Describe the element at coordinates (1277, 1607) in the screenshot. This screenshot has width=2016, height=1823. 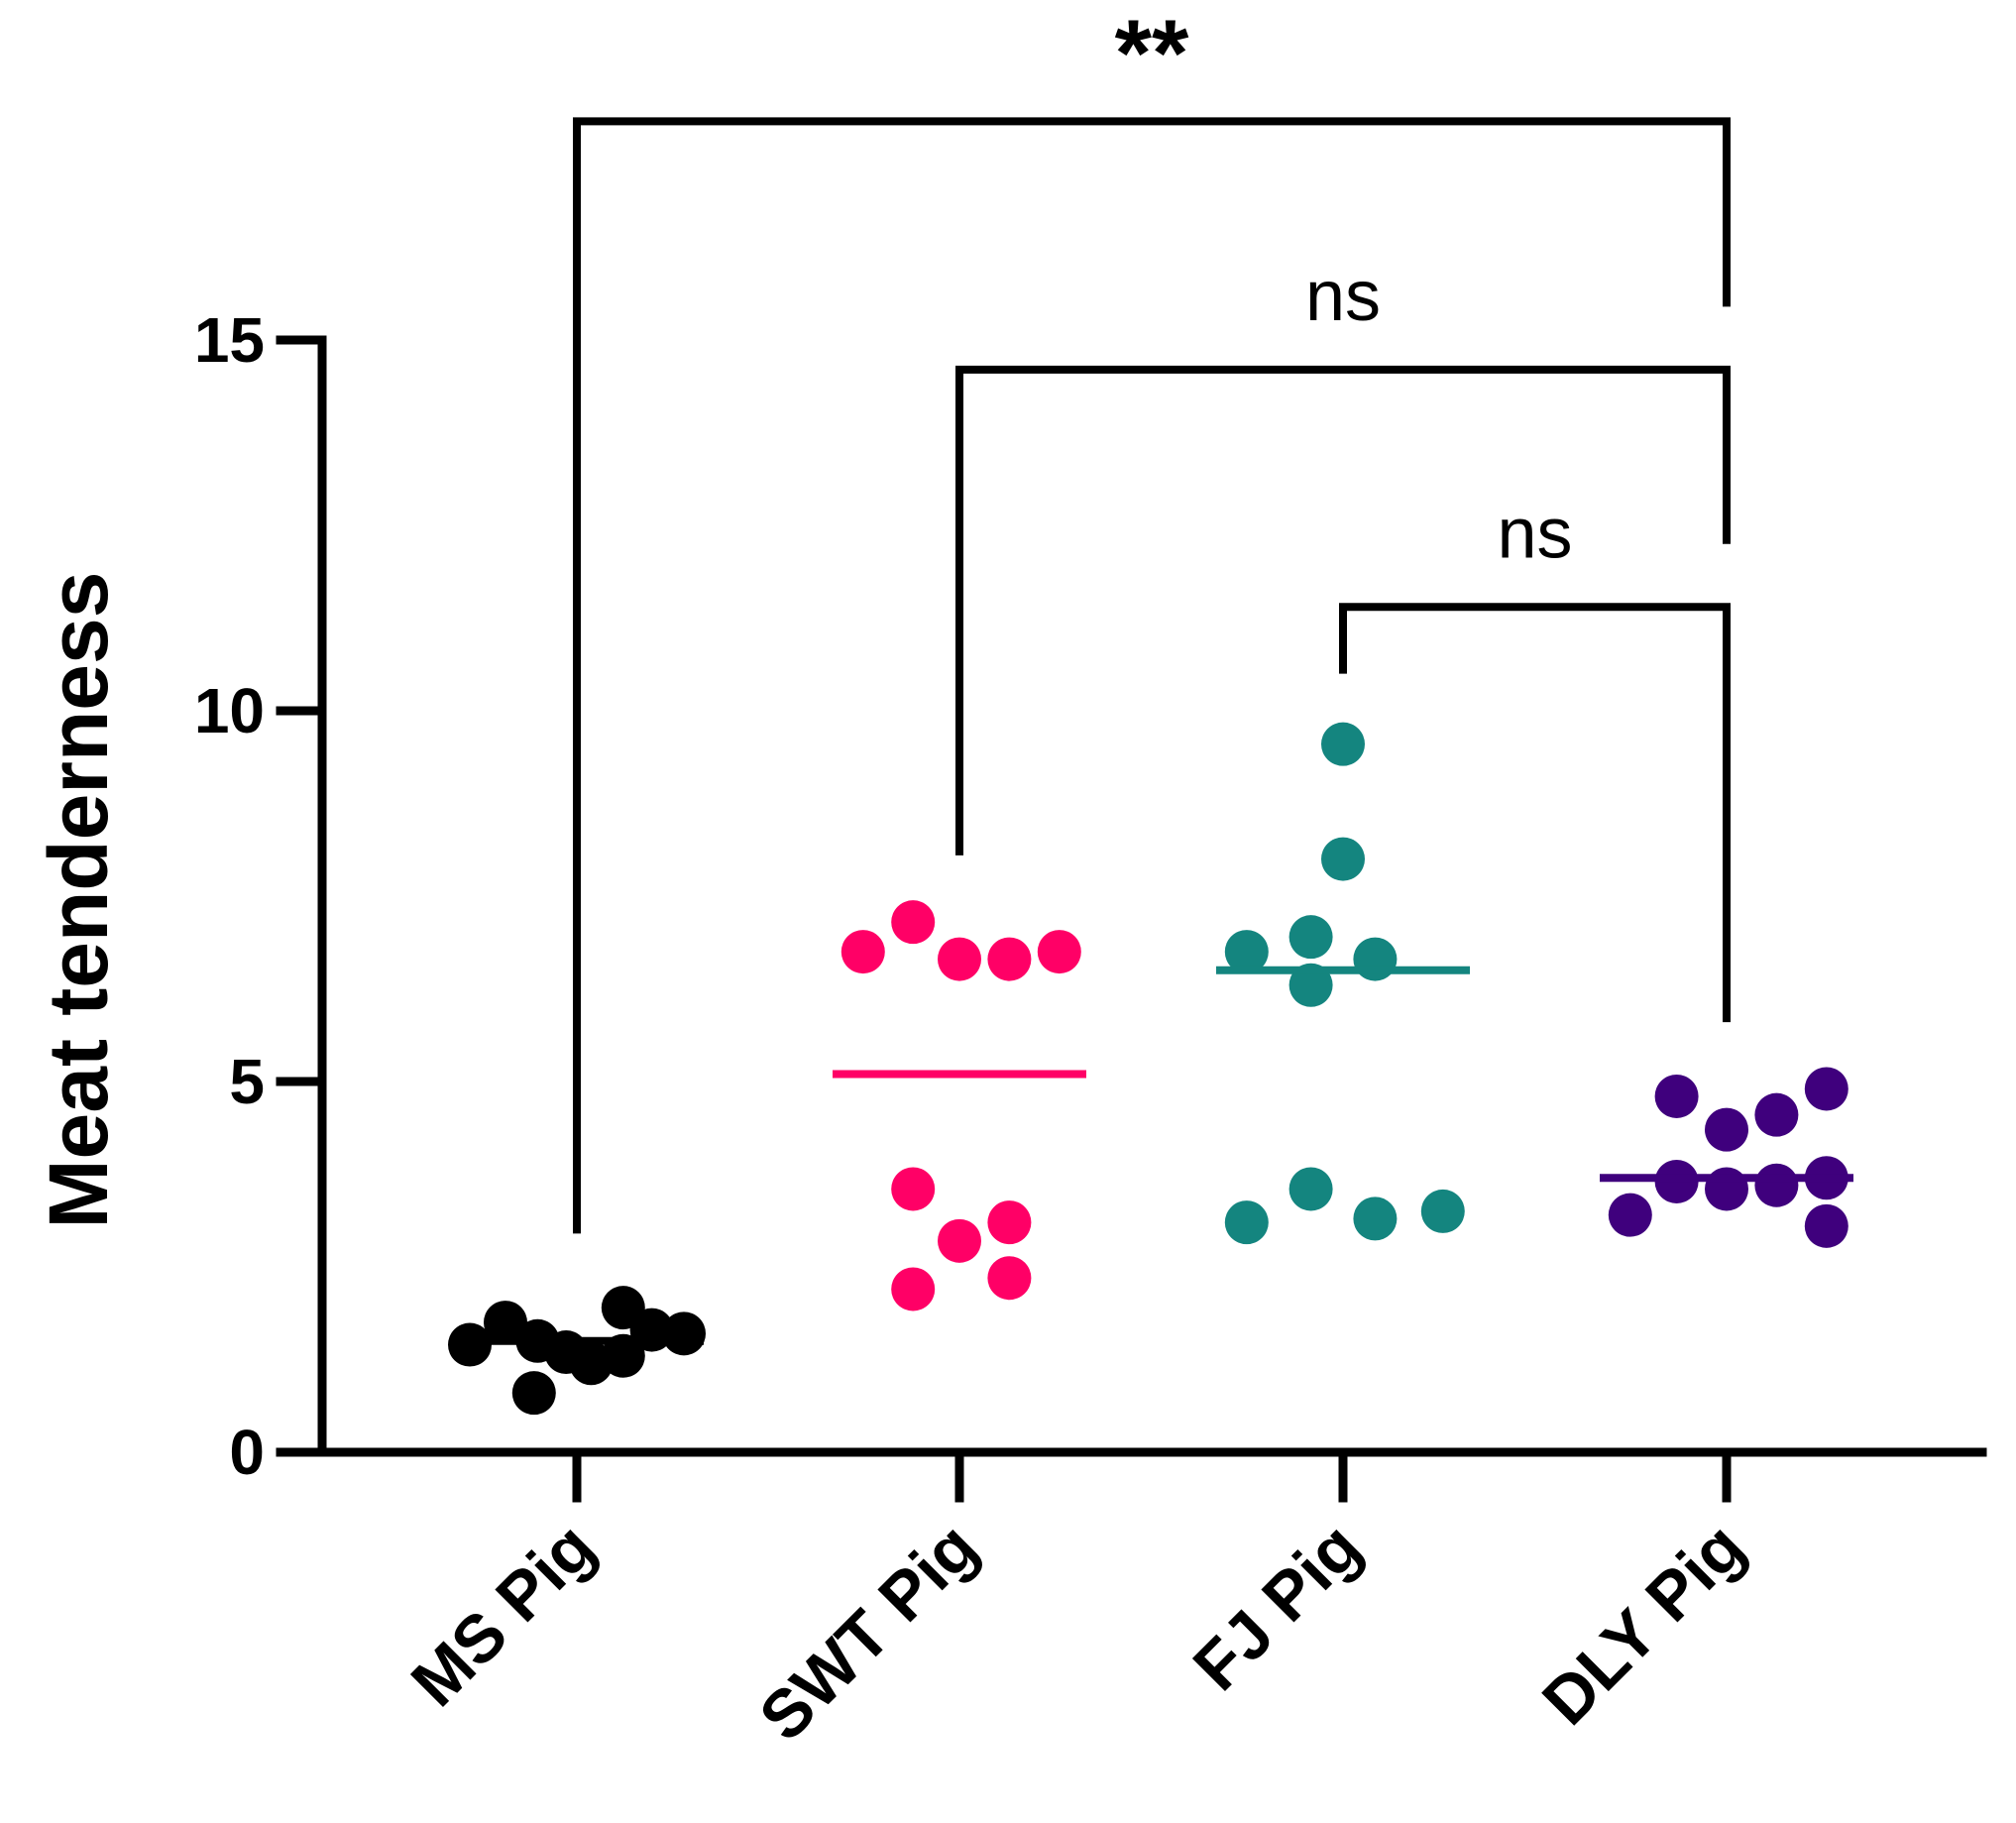
I see `x-tick-label: FJ Pig` at that location.